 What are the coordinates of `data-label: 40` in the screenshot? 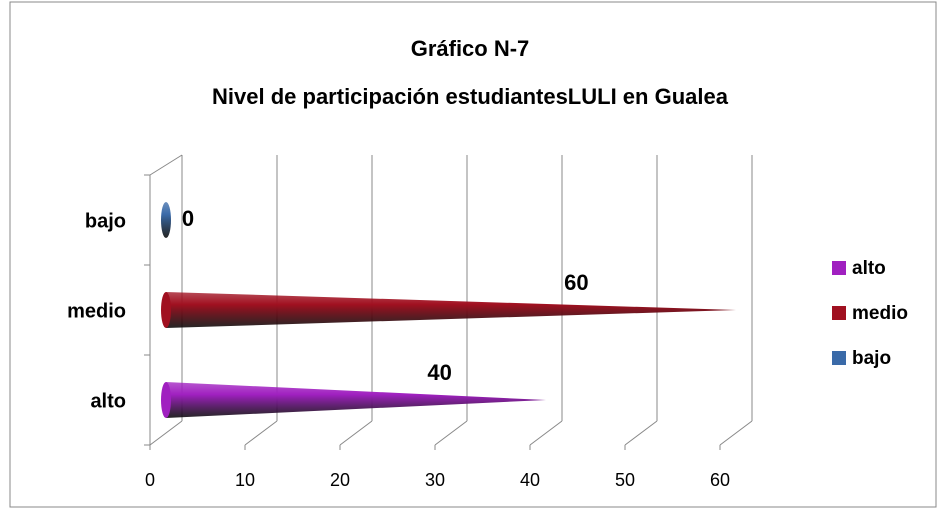 It's located at (439, 372).